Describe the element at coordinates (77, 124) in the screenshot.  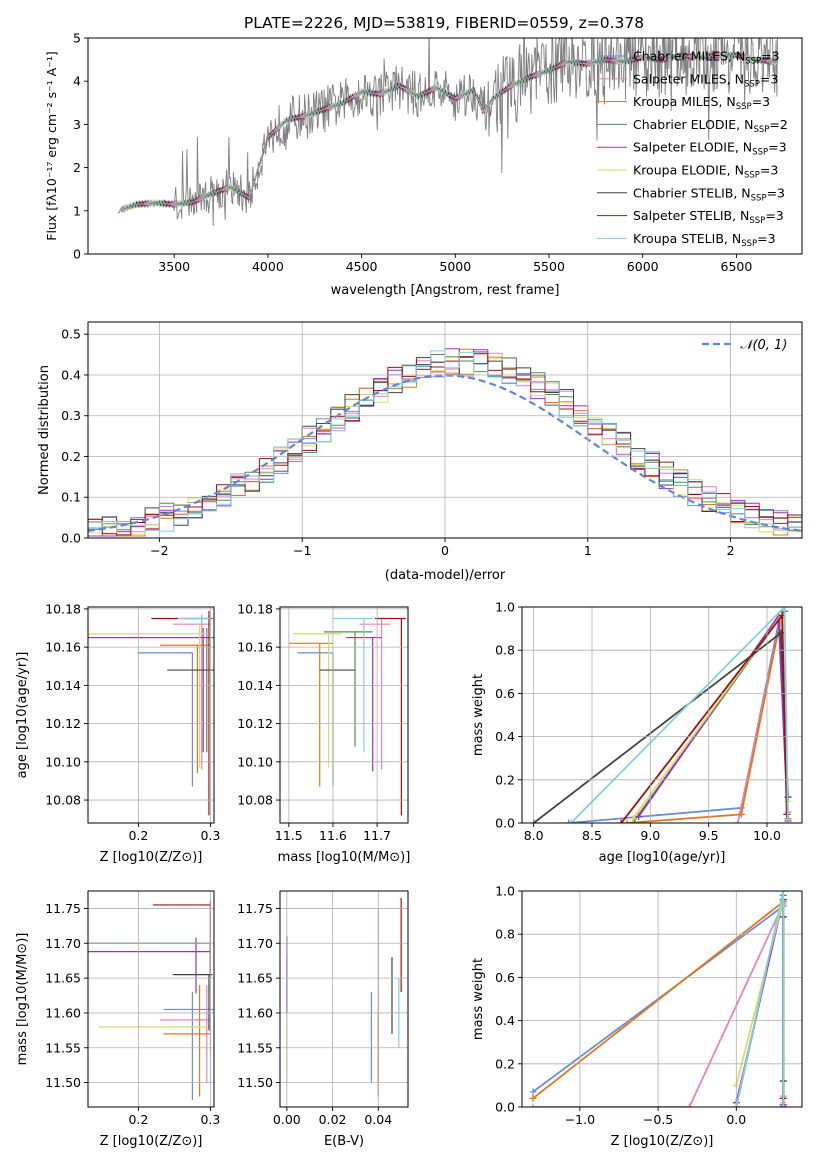
I see `y-tick-label: 3` at that location.